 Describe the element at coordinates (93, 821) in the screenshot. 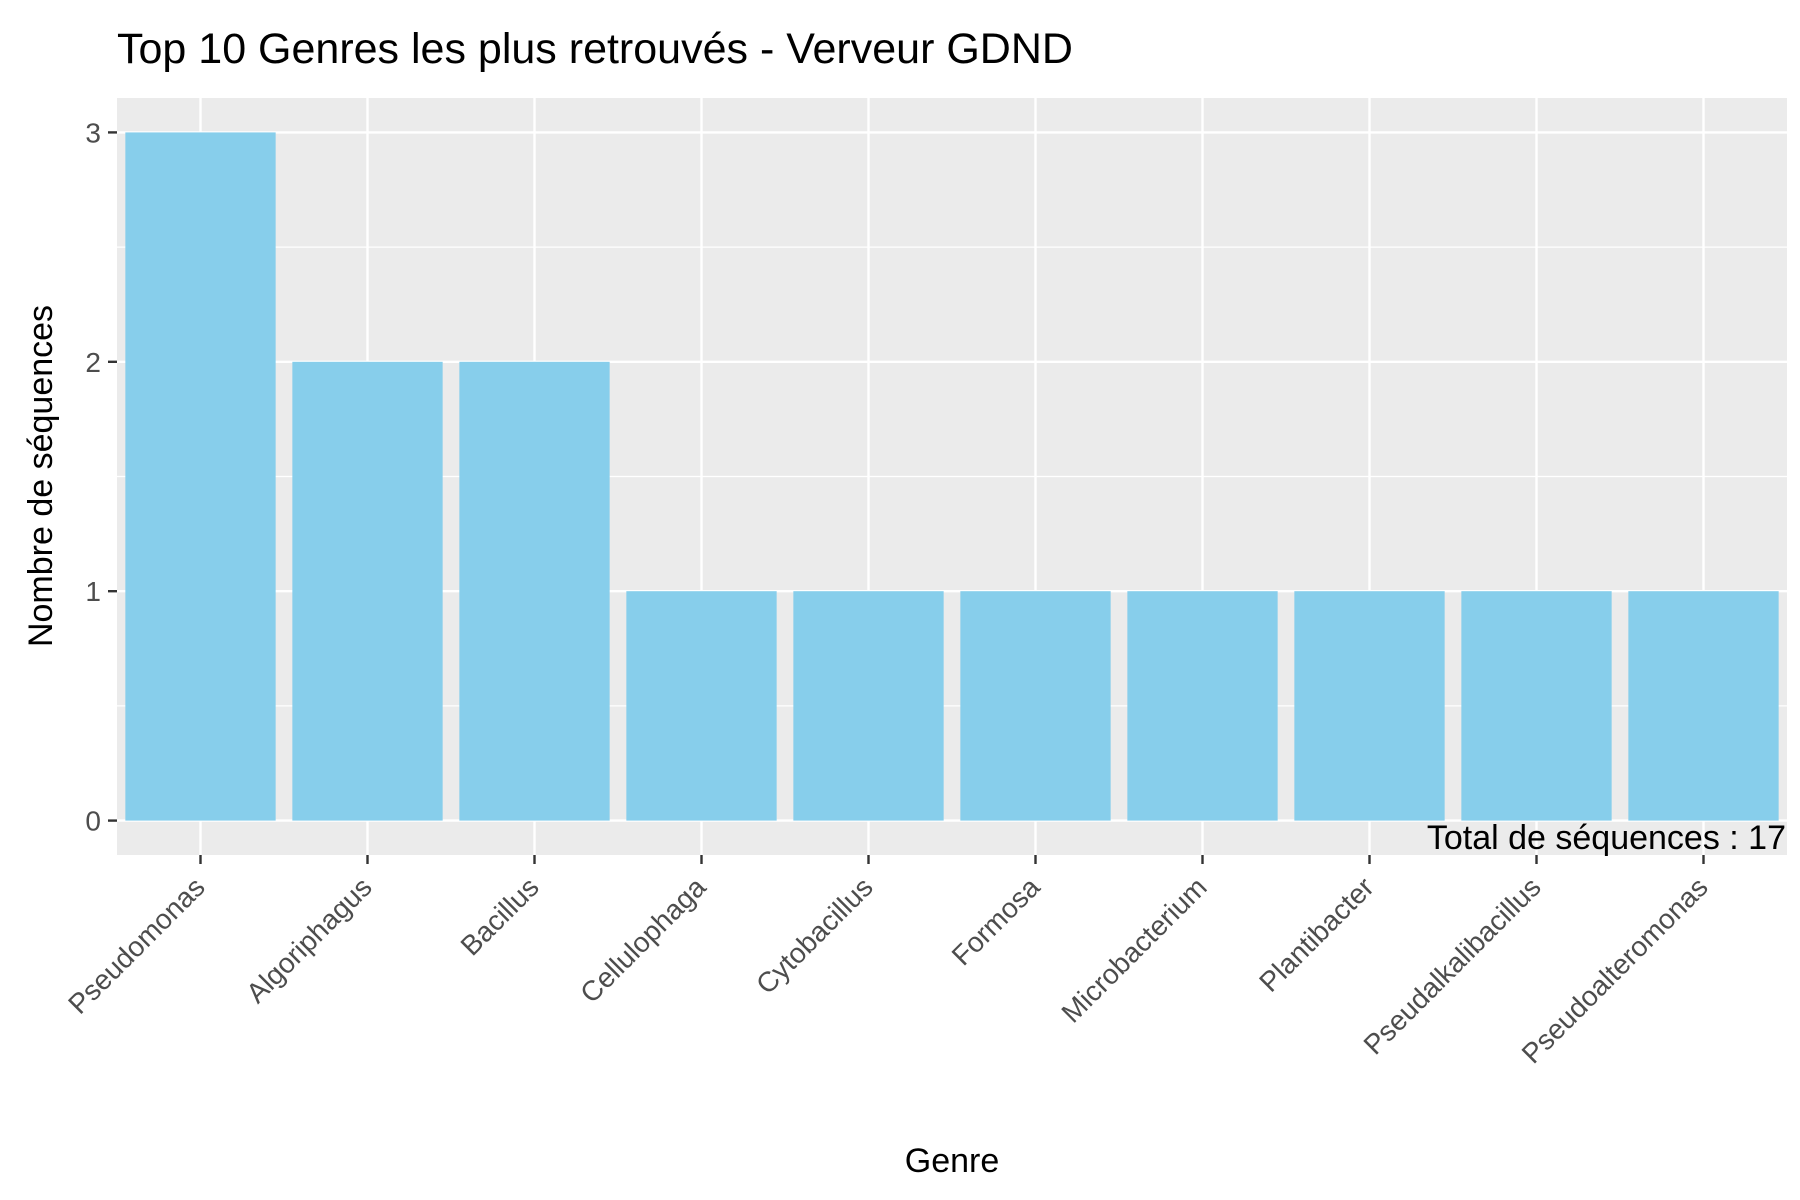

I see `y-tick-label: 0` at that location.